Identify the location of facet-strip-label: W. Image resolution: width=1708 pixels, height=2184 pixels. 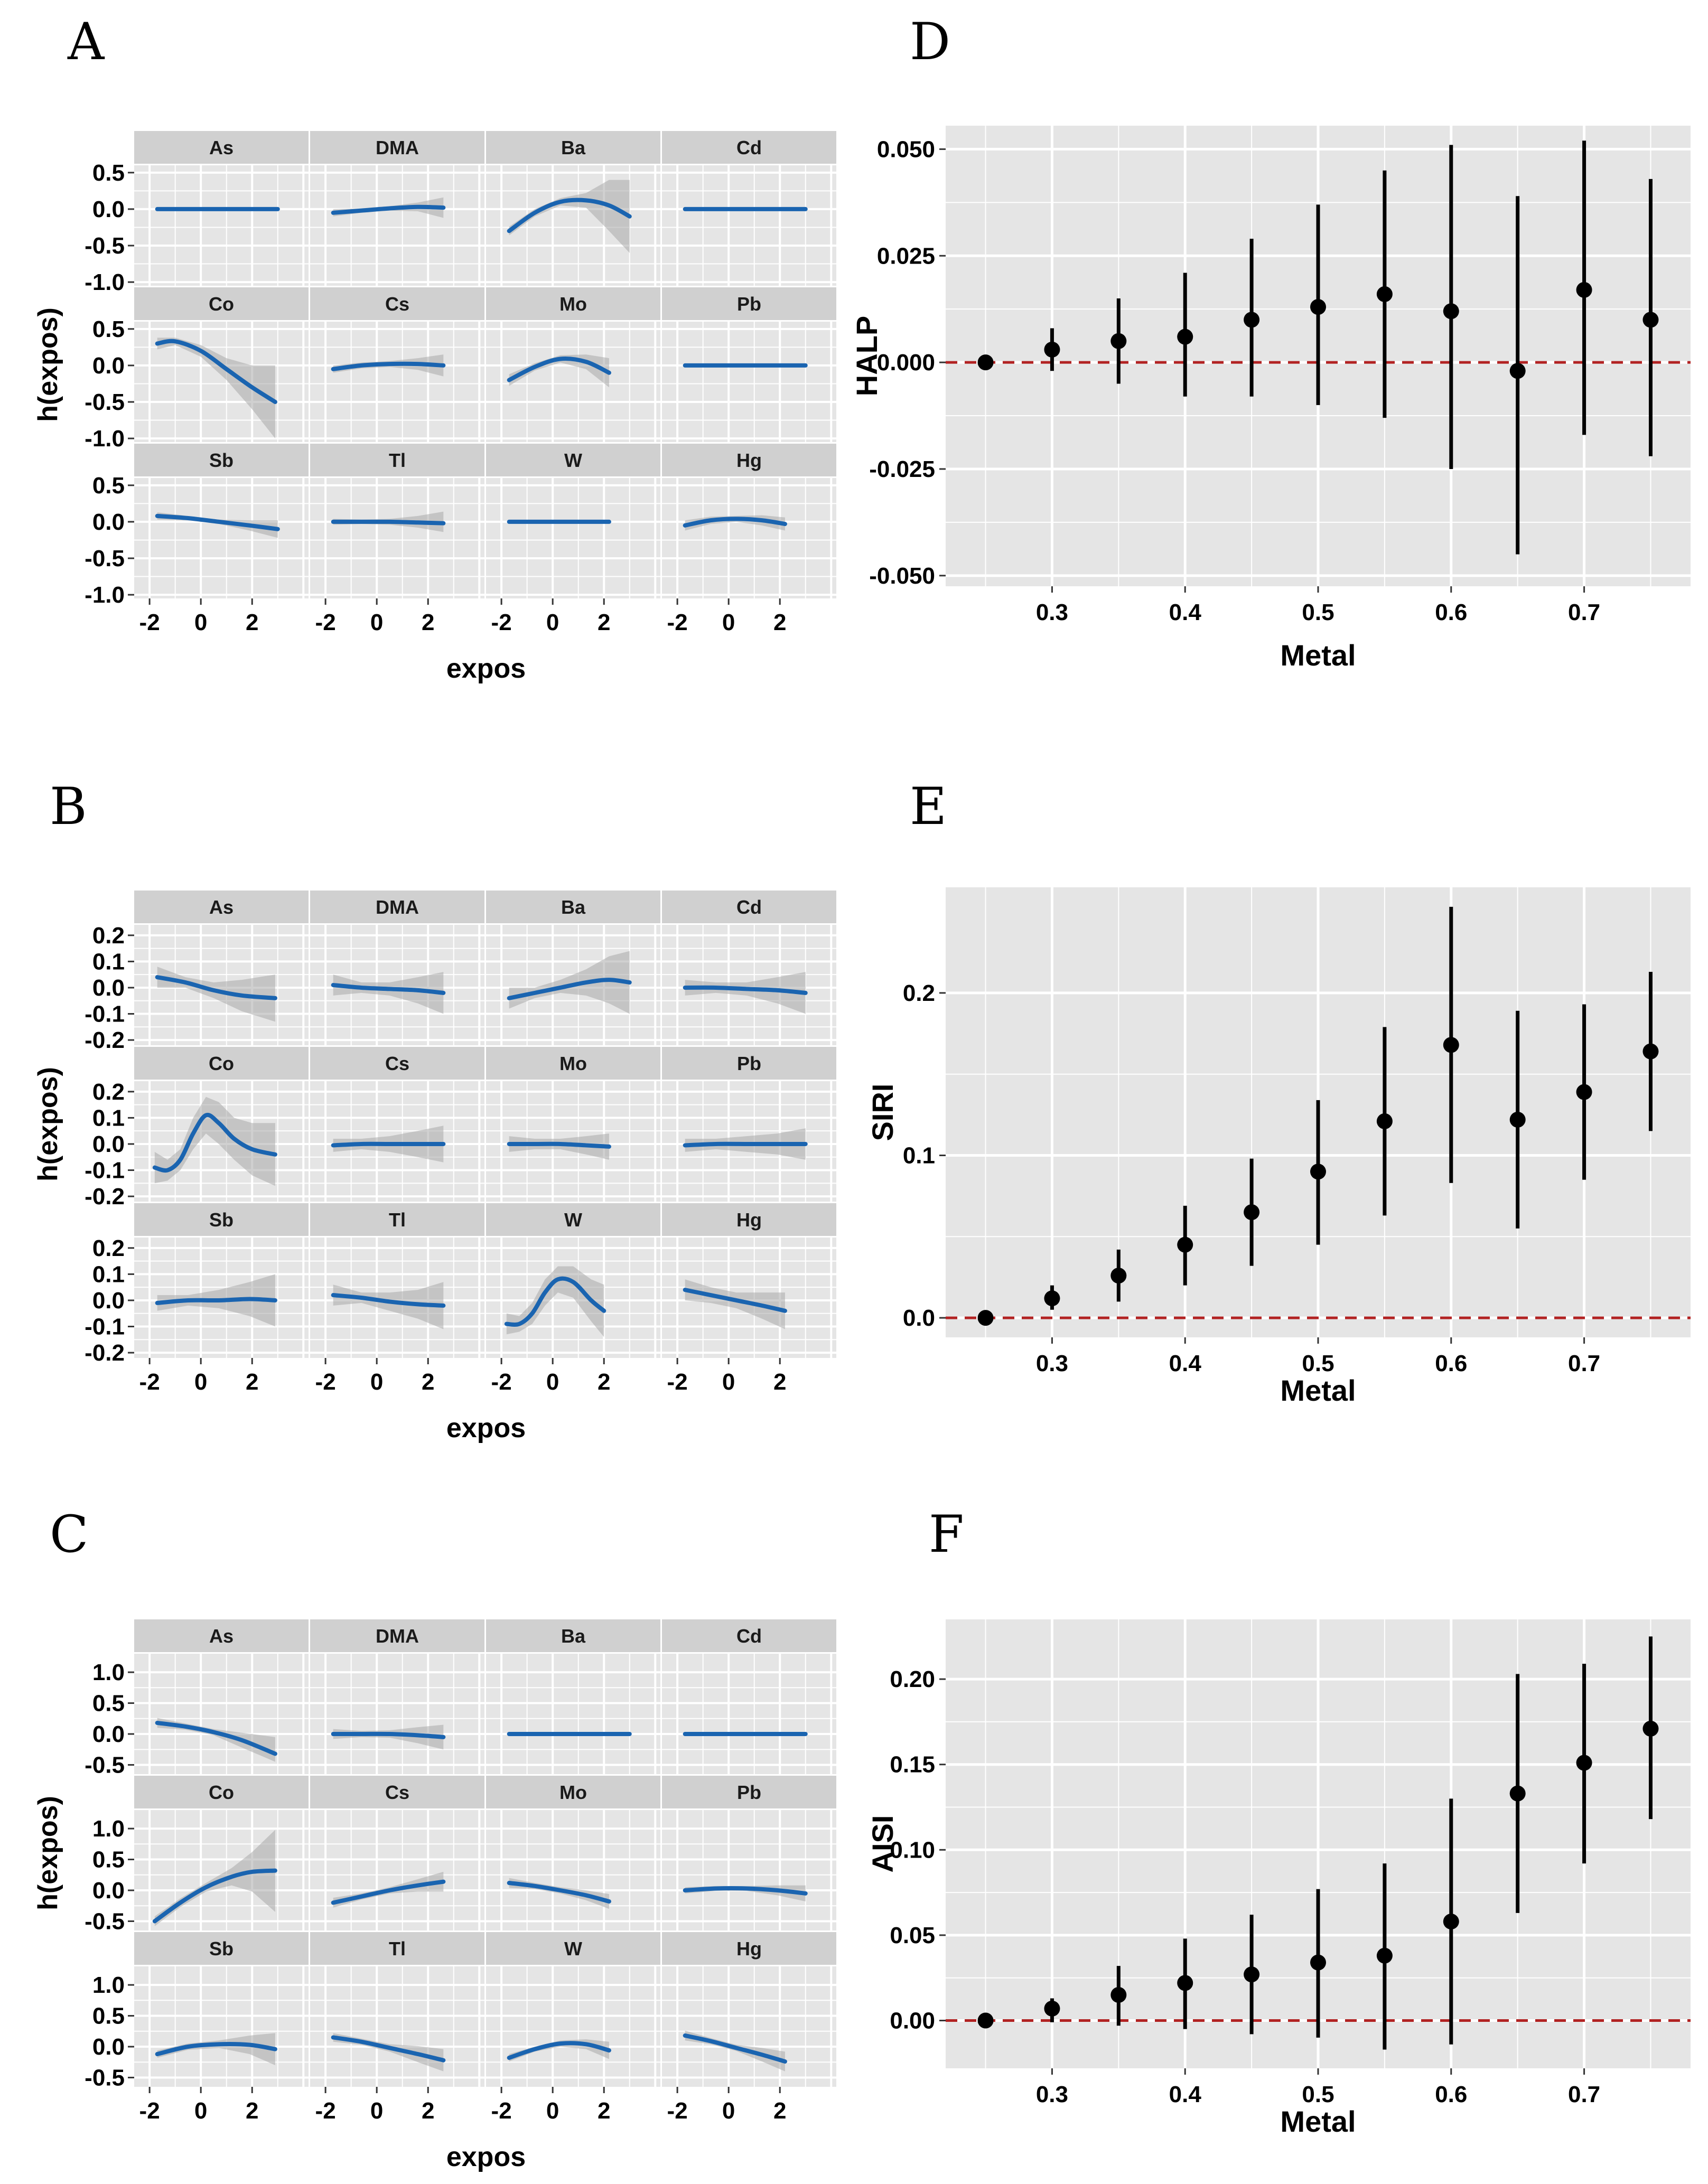
(573, 1949).